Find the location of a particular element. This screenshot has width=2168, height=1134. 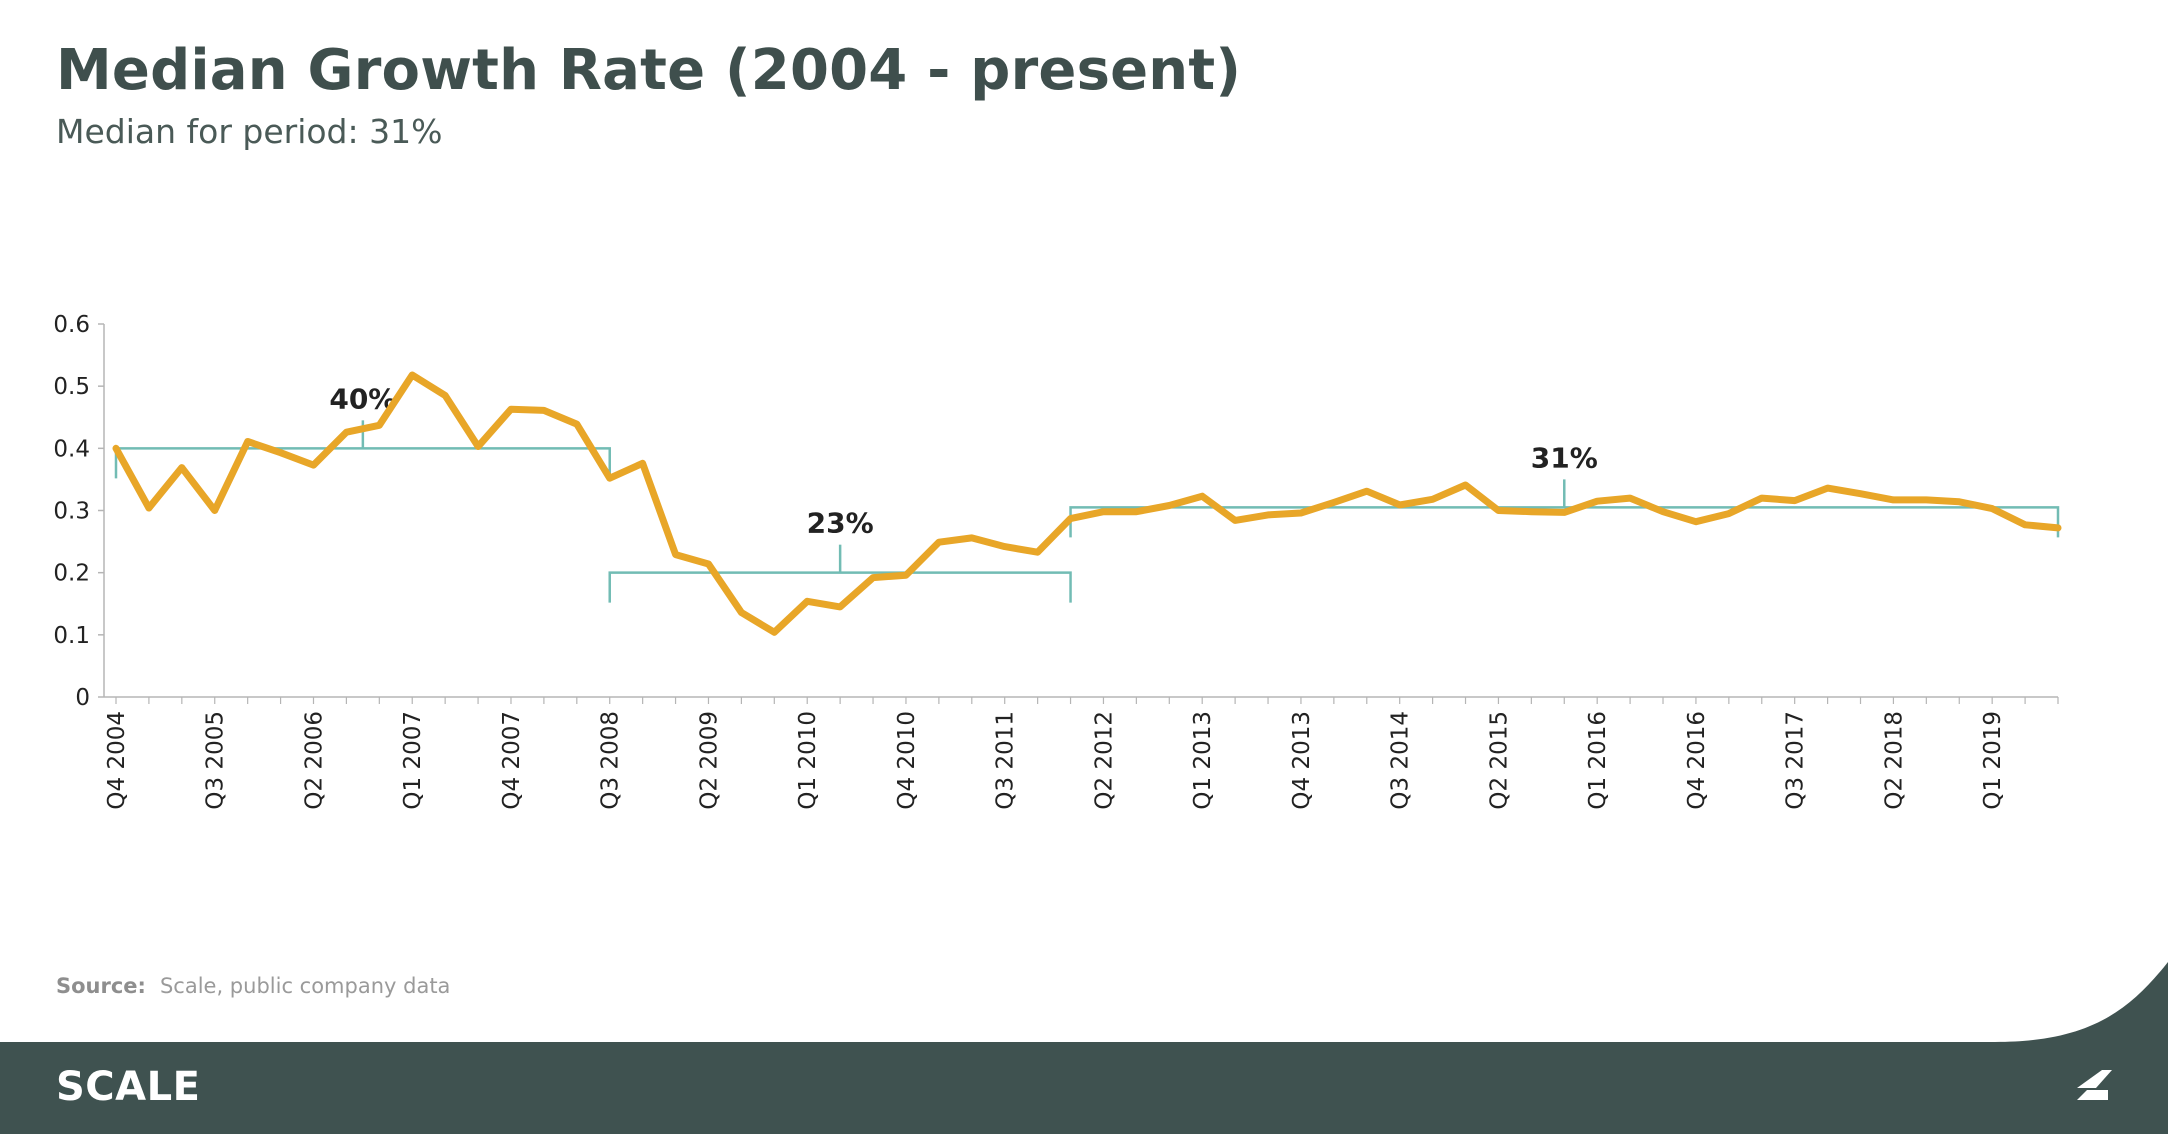

y-tick-label: 0.3 is located at coordinates (71, 512).